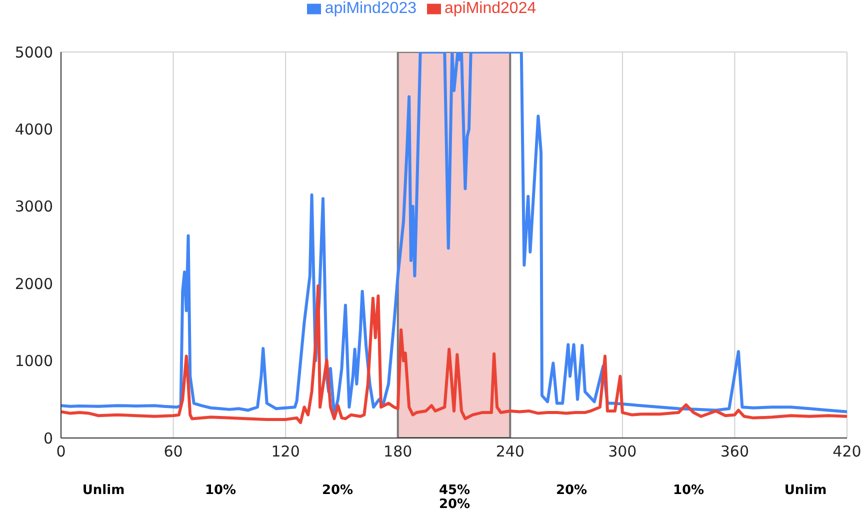 Image resolution: width=862 pixels, height=513 pixels. What do you see at coordinates (847, 451) in the screenshot?
I see `x-tick-label: 420` at bounding box center [847, 451].